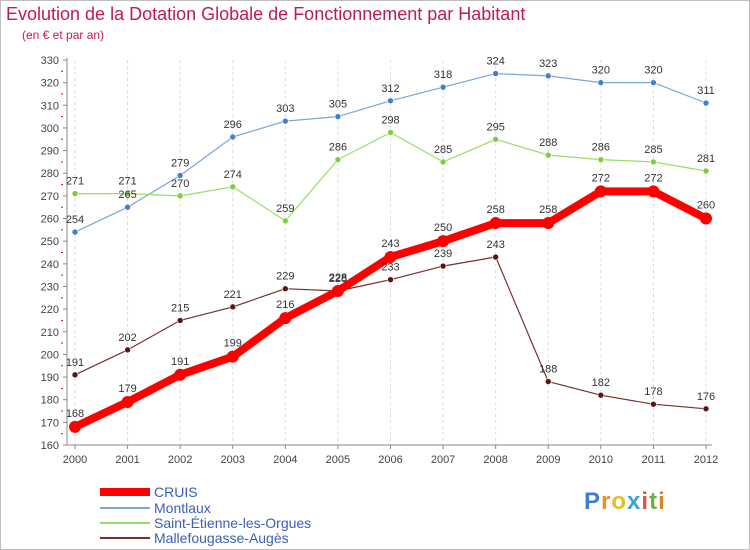 Image resolution: width=750 pixels, height=550 pixels. I want to click on data-label-montlaux-2003: 296, so click(233, 125).